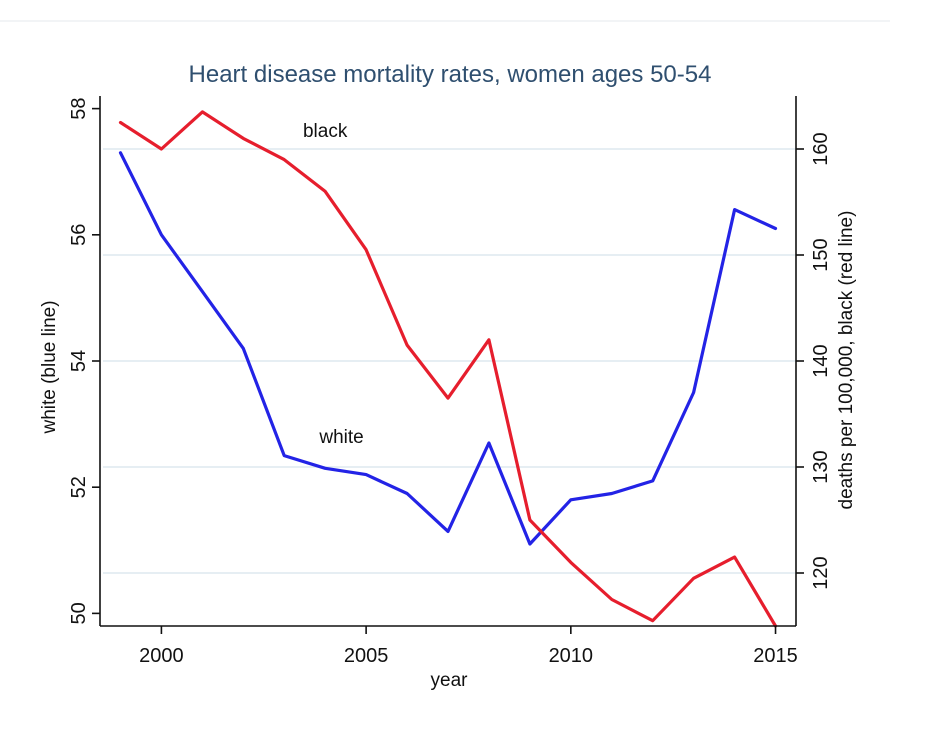 Image resolution: width=934 pixels, height=754 pixels. Describe the element at coordinates (821, 466) in the screenshot. I see `y-right-tick-label: 130` at that location.